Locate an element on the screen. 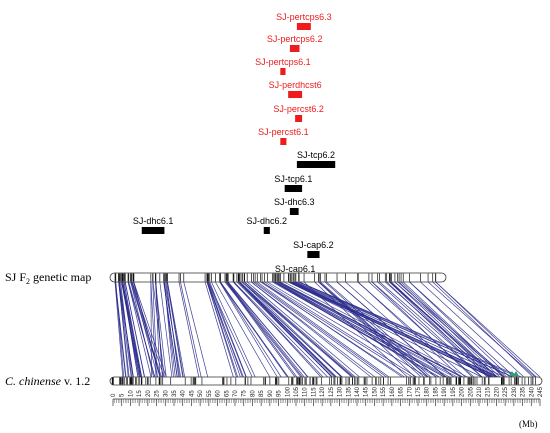 This screenshot has height=433, width=550. qtl: SJ-perdhcst6 is located at coordinates (295, 89).